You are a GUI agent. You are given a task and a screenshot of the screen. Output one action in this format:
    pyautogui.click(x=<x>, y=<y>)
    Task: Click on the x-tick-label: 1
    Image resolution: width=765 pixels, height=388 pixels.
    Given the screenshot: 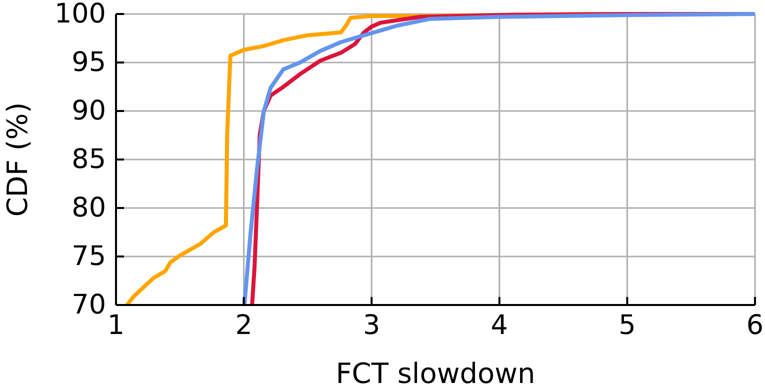 What is the action you would take?
    pyautogui.click(x=116, y=326)
    